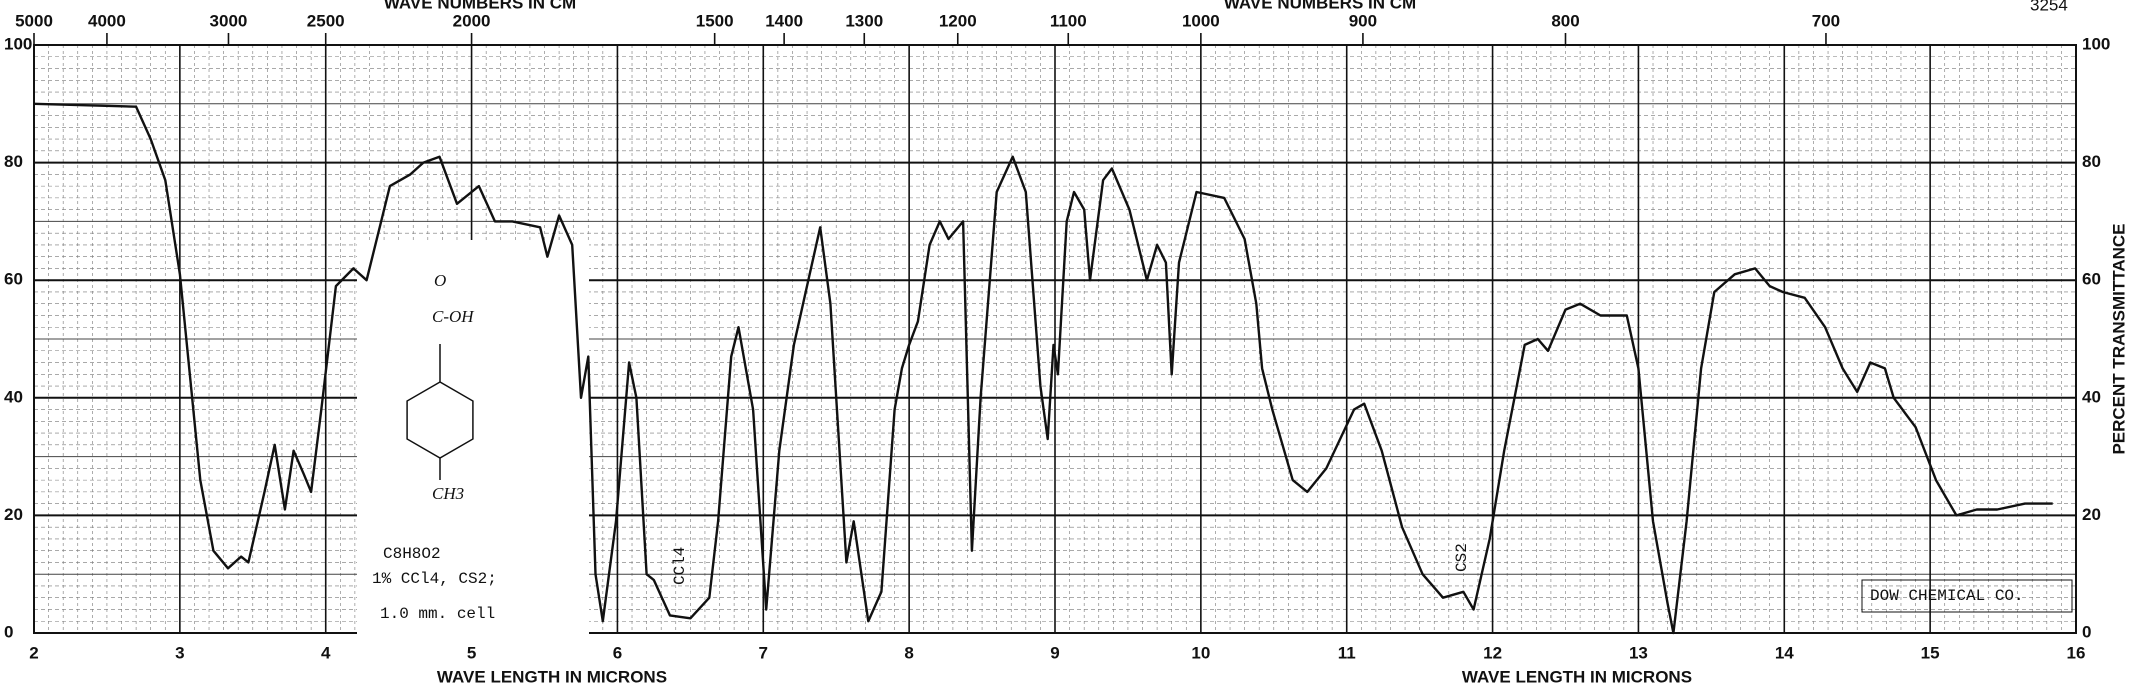 This screenshot has width=2138, height=689. Describe the element at coordinates (34, 20) in the screenshot. I see `top-tick-label: 5000` at that location.